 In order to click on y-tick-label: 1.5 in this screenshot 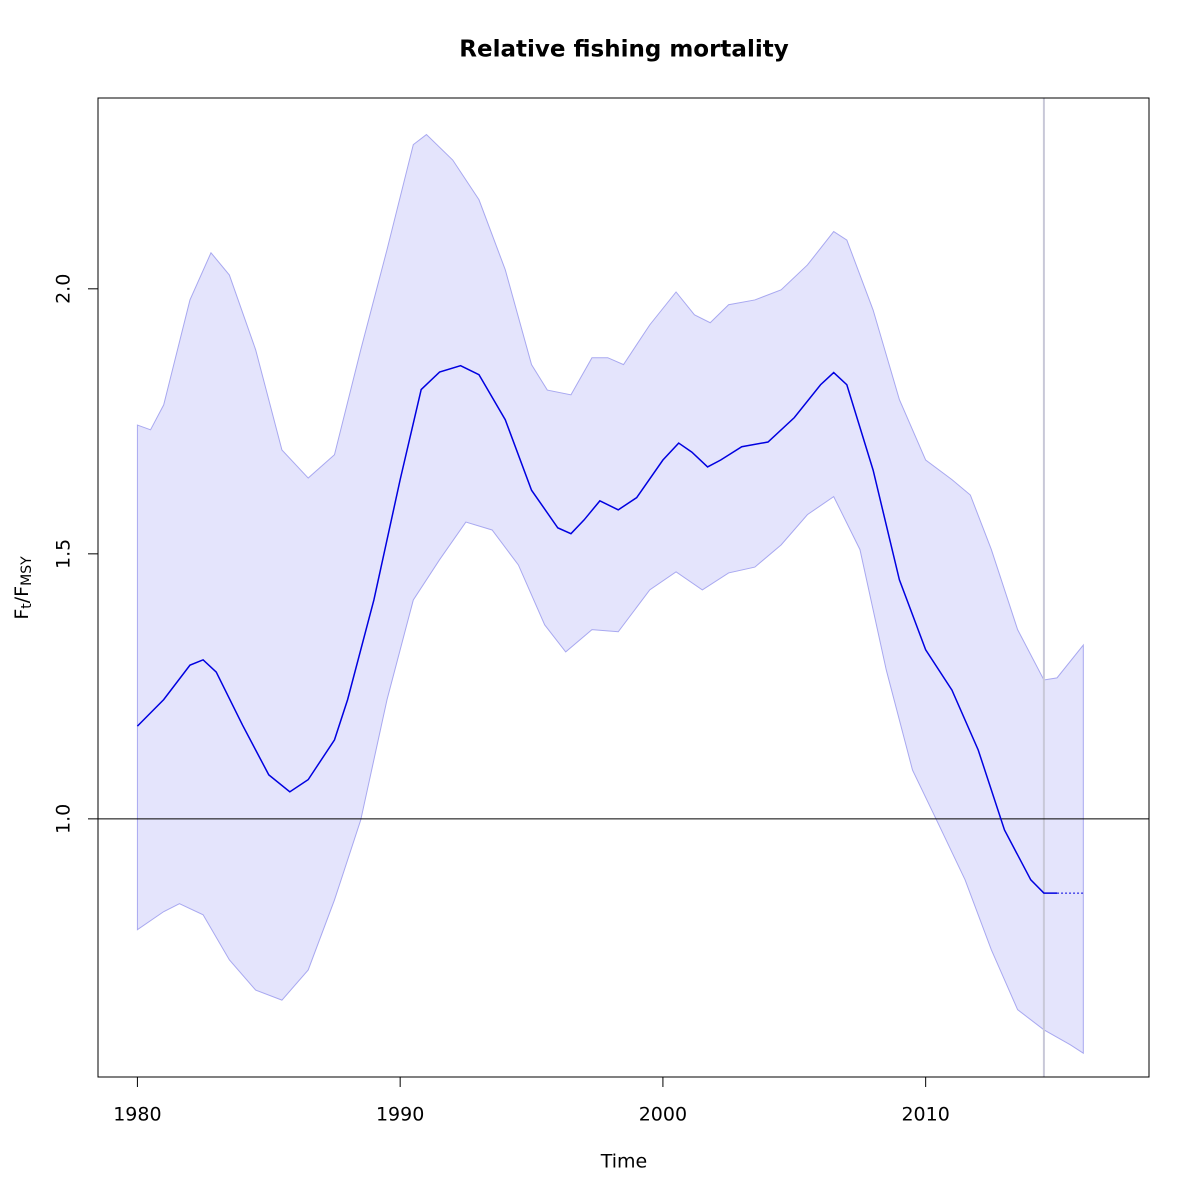, I will do `click(64, 554)`.